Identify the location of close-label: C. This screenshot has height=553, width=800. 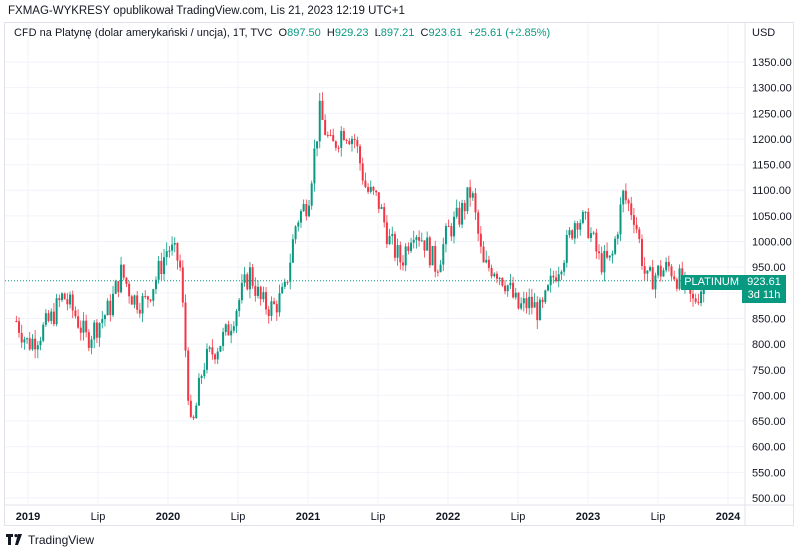
(424, 33).